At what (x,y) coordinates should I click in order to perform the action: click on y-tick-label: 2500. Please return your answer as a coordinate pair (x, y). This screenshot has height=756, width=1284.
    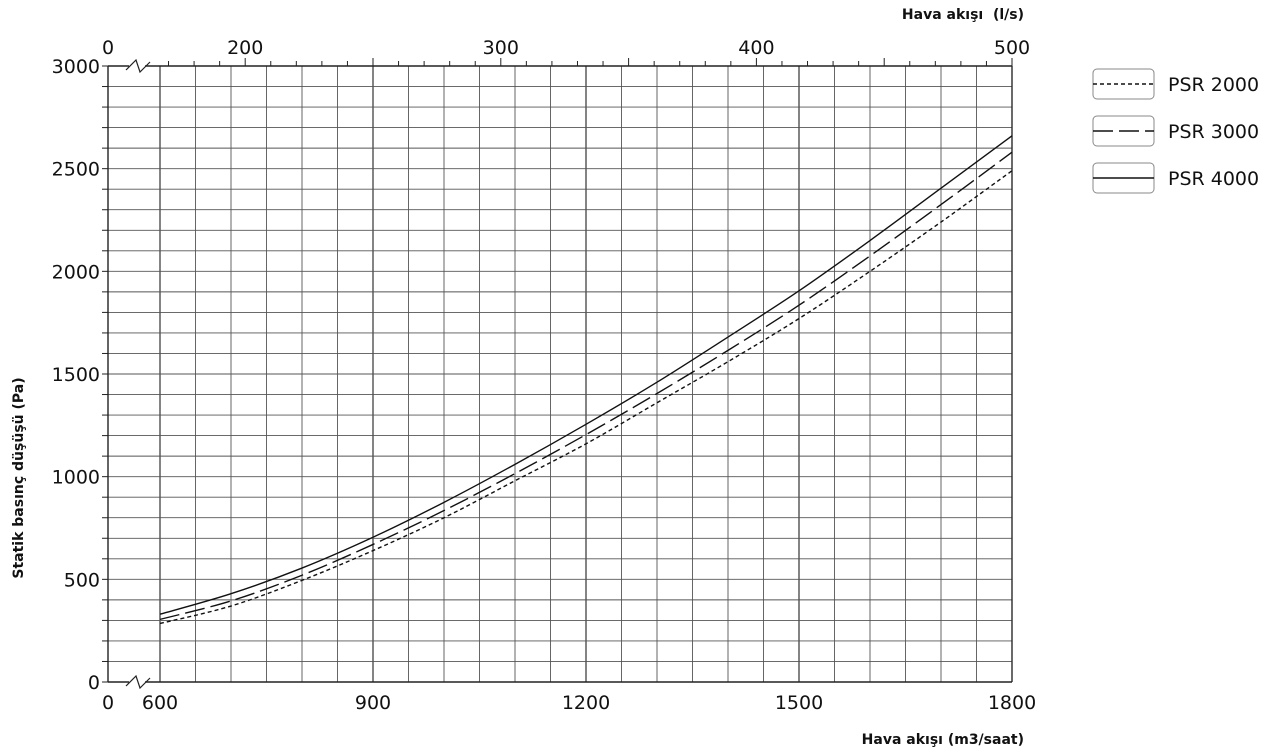
    Looking at the image, I should click on (76, 170).